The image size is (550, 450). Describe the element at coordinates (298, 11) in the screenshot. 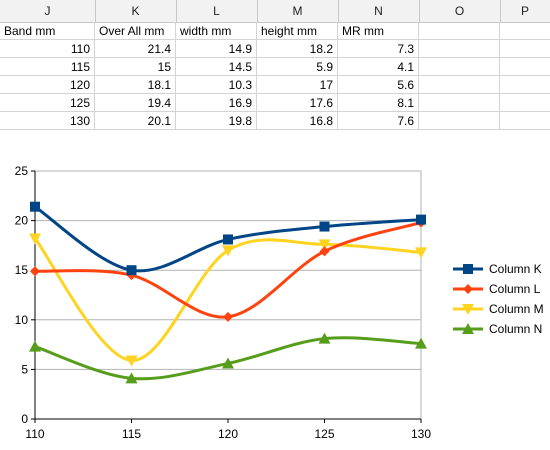

I see `column-header-m: M` at that location.